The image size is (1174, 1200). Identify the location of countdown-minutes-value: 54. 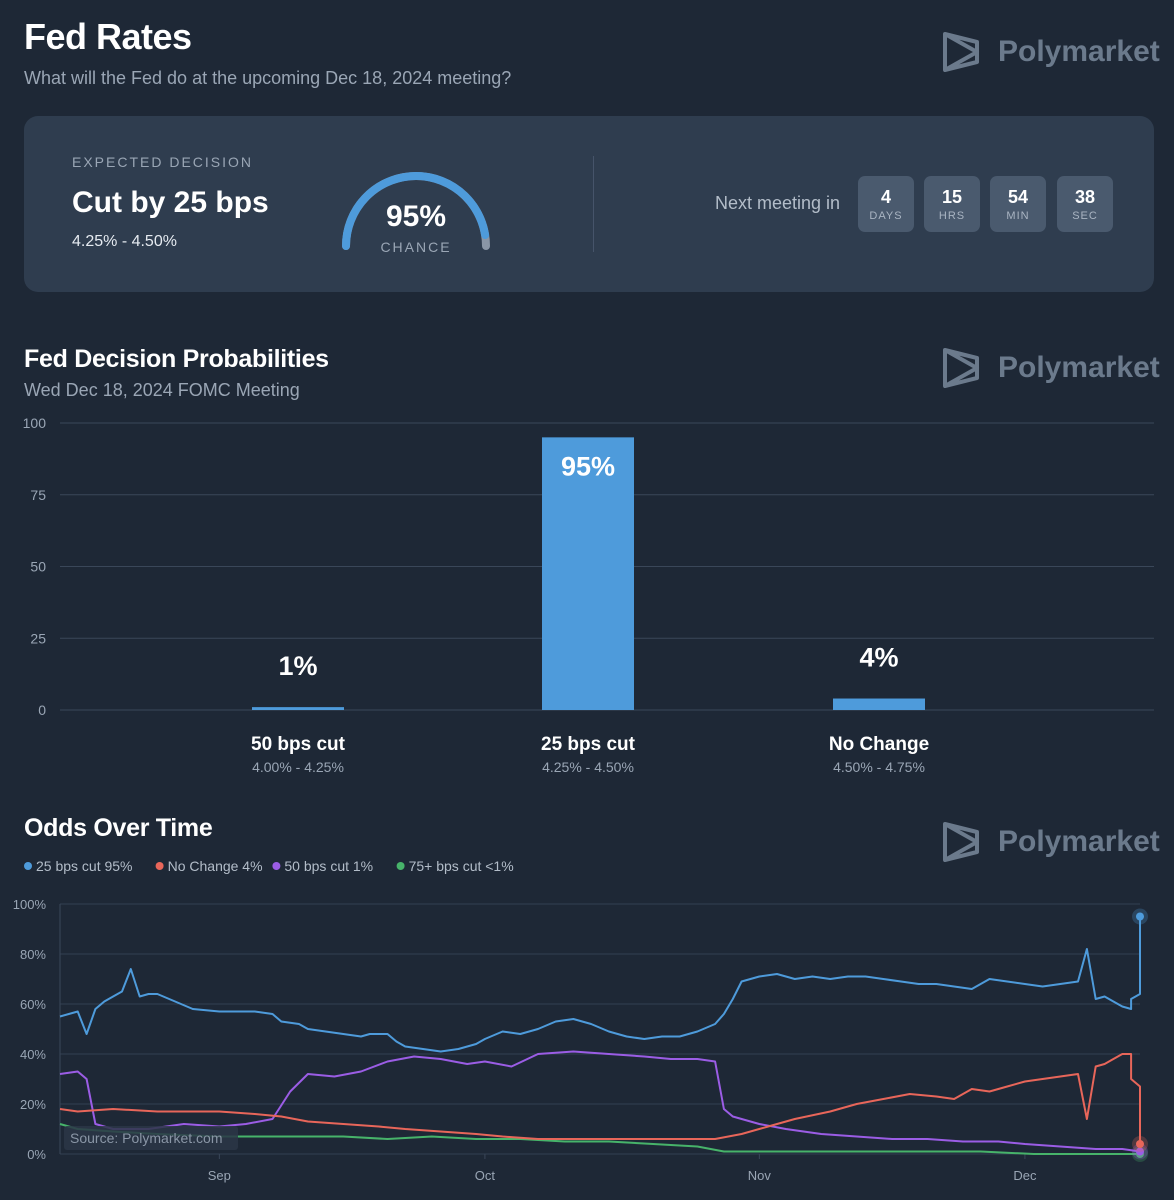
(1018, 196).